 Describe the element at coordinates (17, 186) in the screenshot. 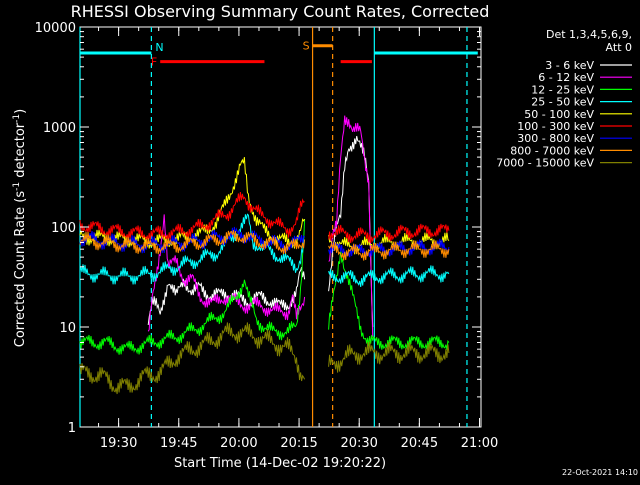

I see `ylabel-exp-1: -1` at that location.